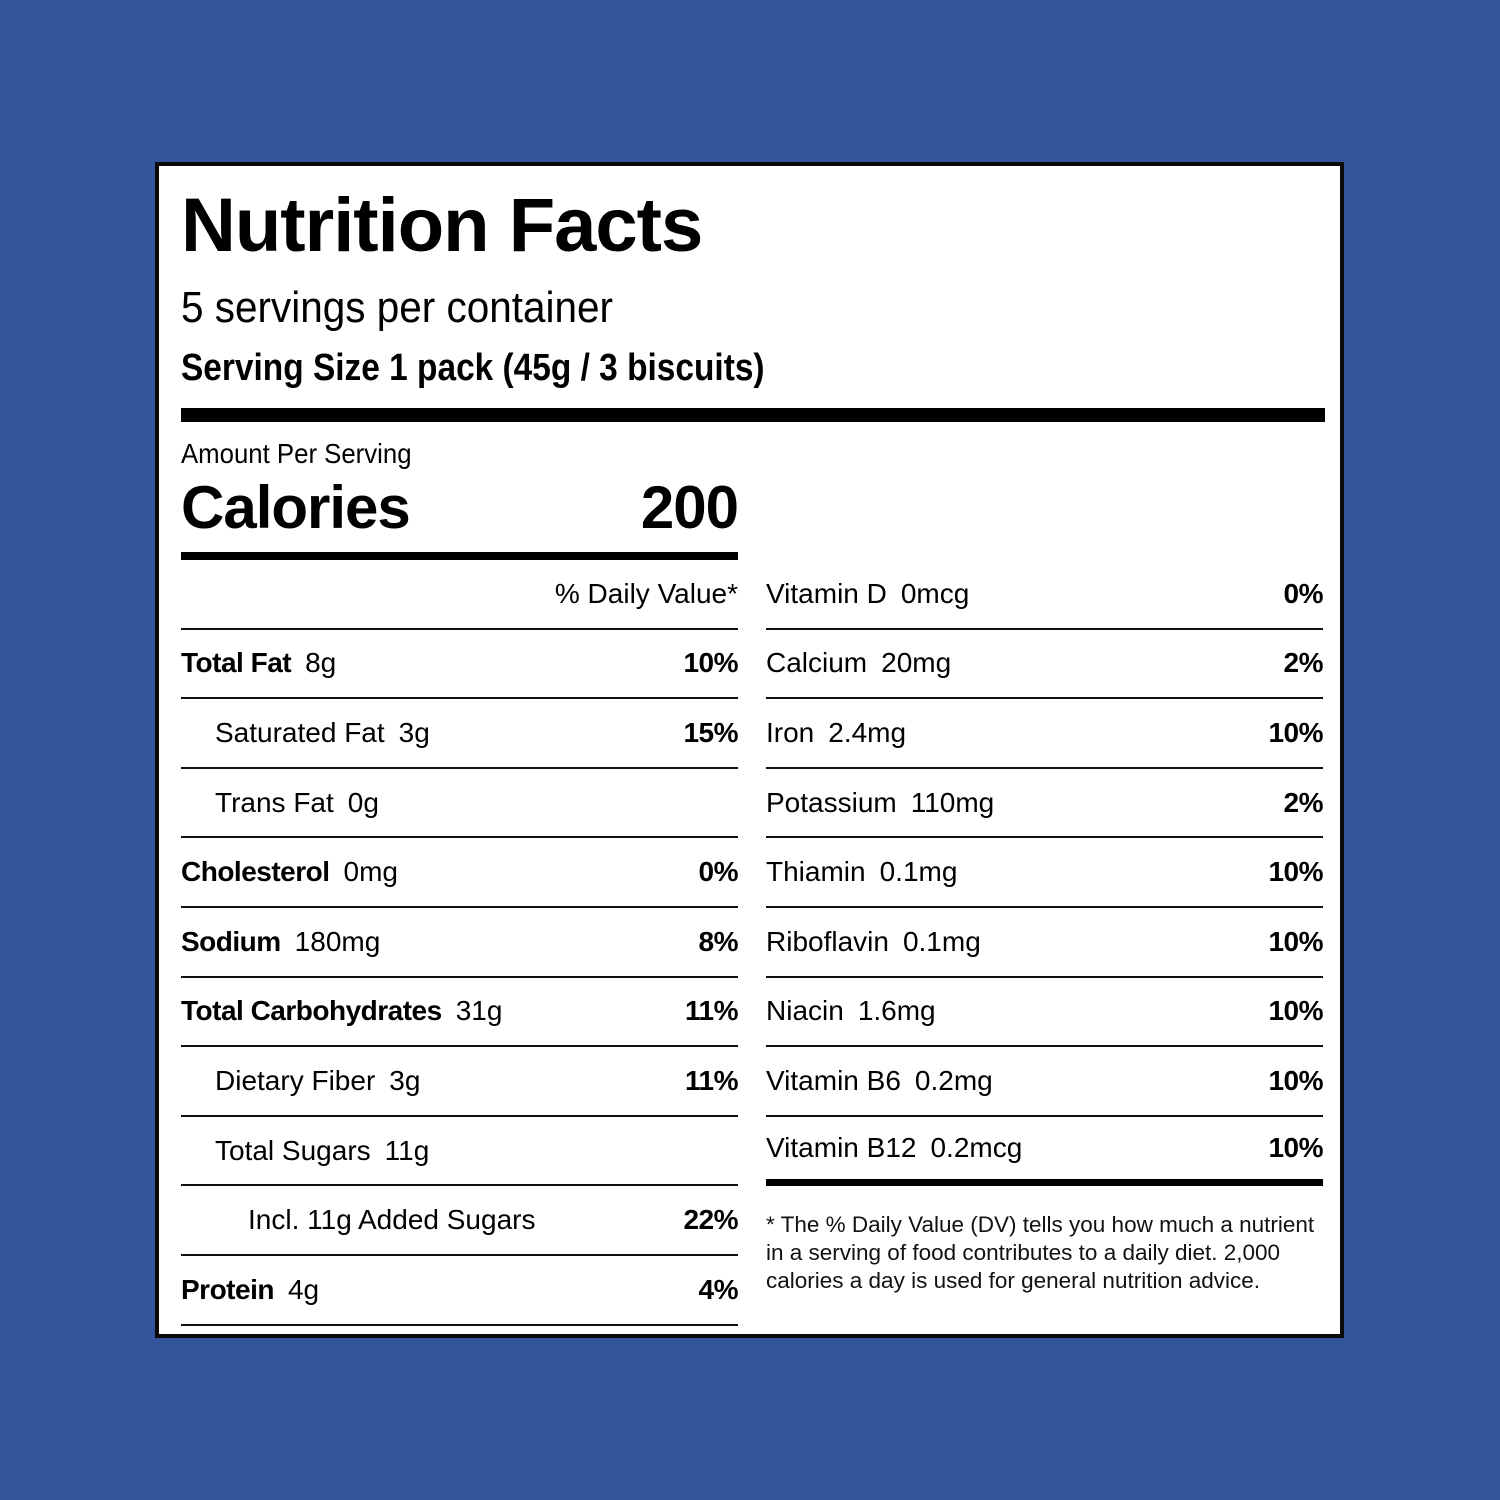  What do you see at coordinates (274, 802) in the screenshot?
I see `nutrient-name: Trans Fat` at bounding box center [274, 802].